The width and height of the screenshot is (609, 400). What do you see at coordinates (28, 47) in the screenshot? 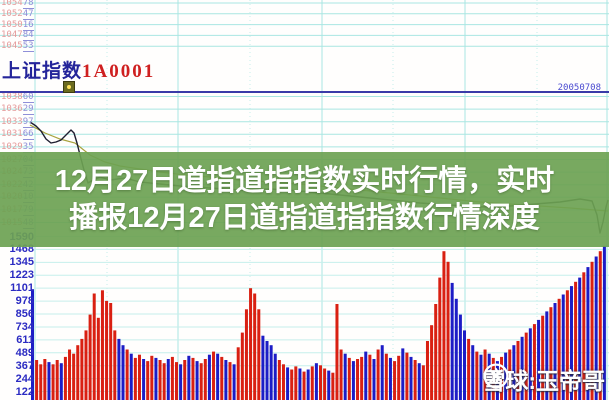
I see `upper-price-label-decimals: 53` at bounding box center [28, 47].